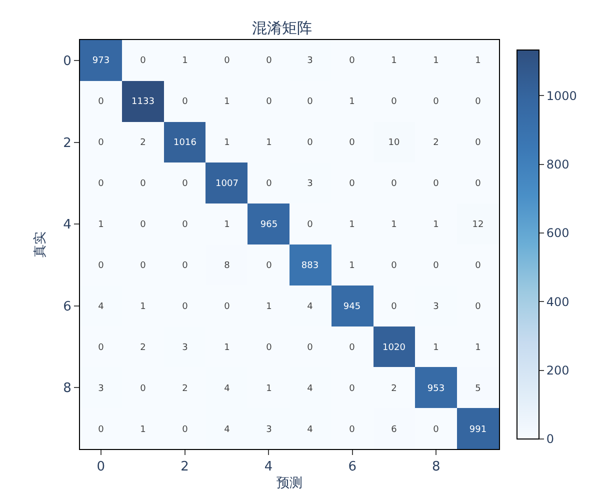  I want to click on y-tick-label: 8, so click(67, 388).